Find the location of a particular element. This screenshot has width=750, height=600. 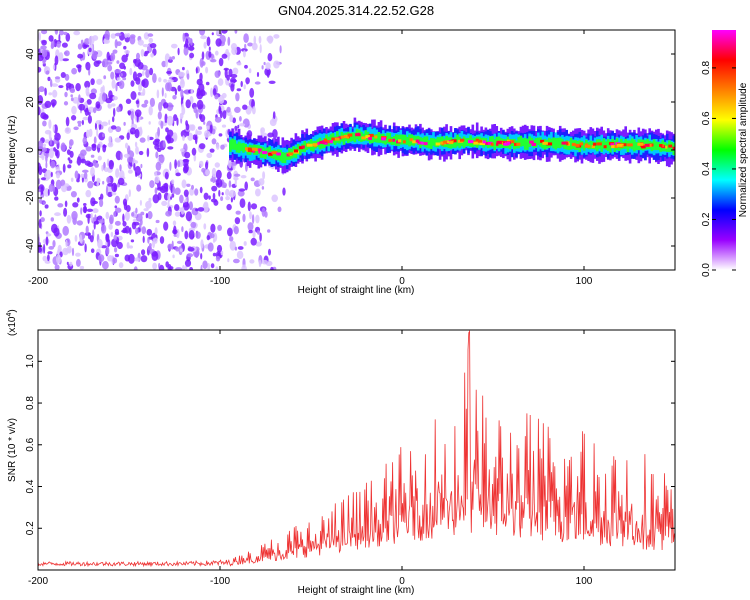

y-tick-label: 0.2 is located at coordinates (30, 528).